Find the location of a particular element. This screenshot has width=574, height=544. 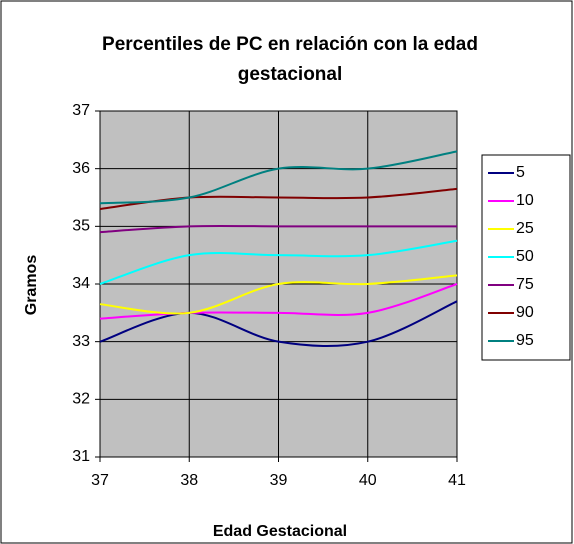

y-tick-label: 35 is located at coordinates (81, 226).